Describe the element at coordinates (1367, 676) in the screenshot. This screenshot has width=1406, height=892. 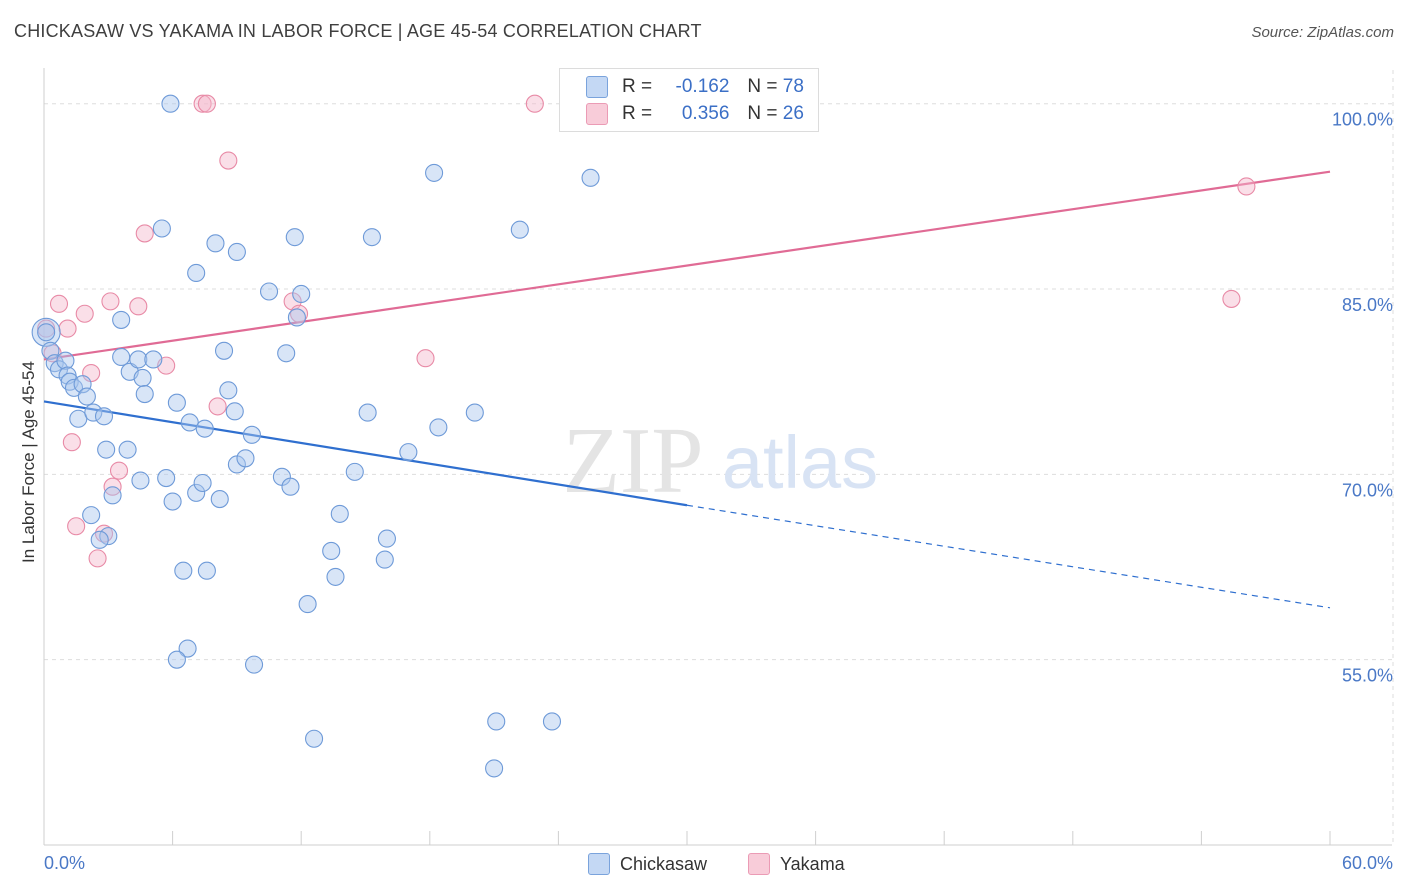
I see `y-tick-label: 55.0%` at that location.